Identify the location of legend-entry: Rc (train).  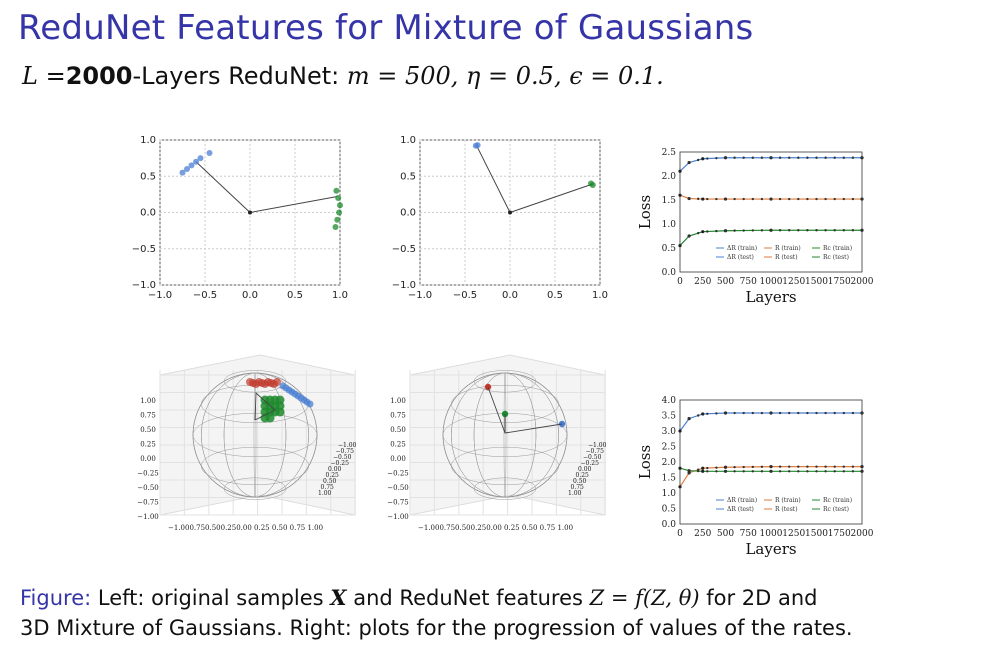
(837, 248).